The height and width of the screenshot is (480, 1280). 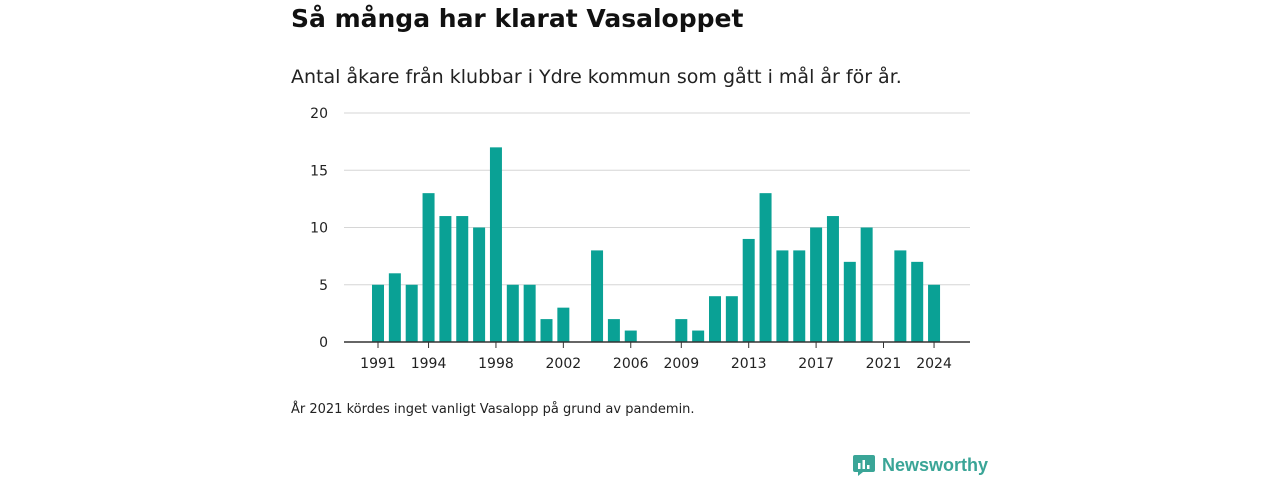 I want to click on y-tick-label: 20, so click(x=319, y=114).